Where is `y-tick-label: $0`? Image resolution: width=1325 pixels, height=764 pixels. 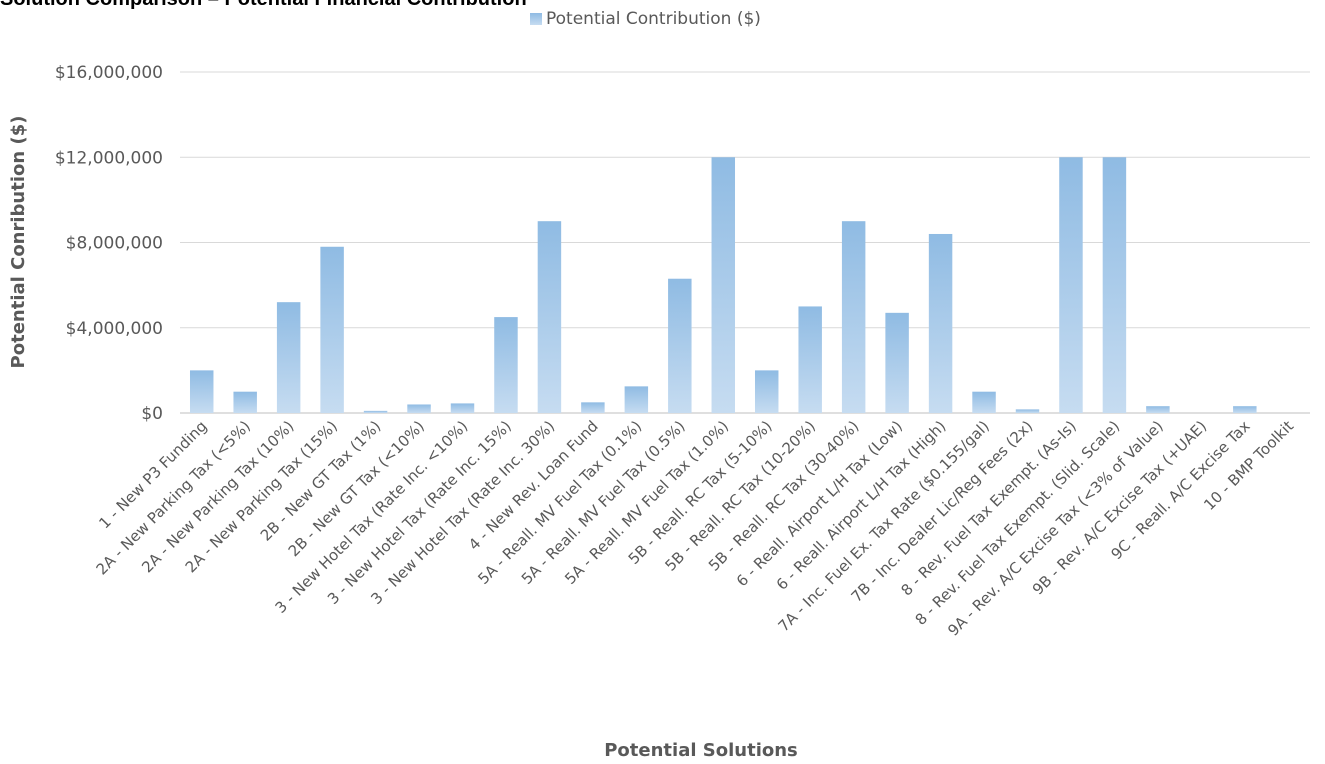
y-tick-label: $0 is located at coordinates (152, 414).